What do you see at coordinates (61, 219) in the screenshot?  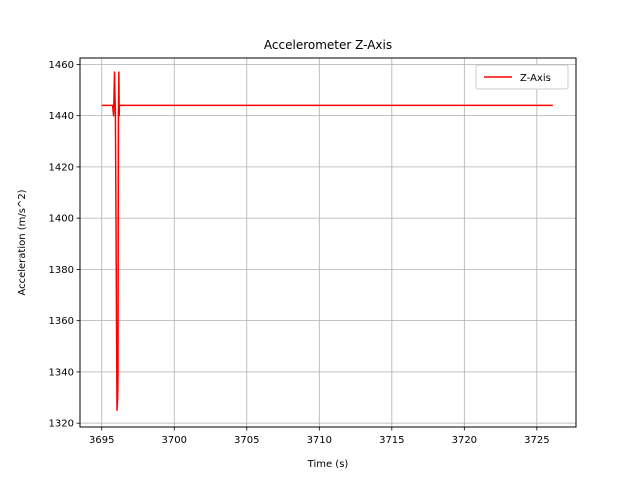 I see `y-tick-label: 1400` at bounding box center [61, 219].